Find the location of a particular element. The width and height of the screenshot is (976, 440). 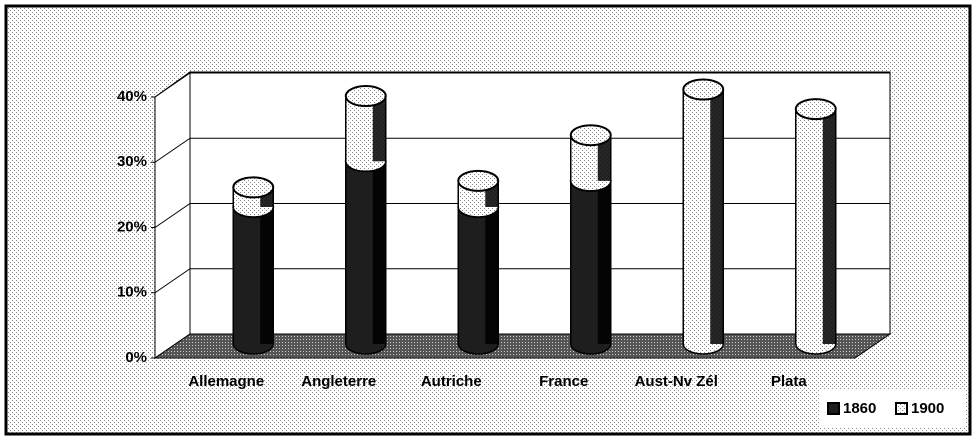

x-tick-label: Autriche is located at coordinates (451, 381).